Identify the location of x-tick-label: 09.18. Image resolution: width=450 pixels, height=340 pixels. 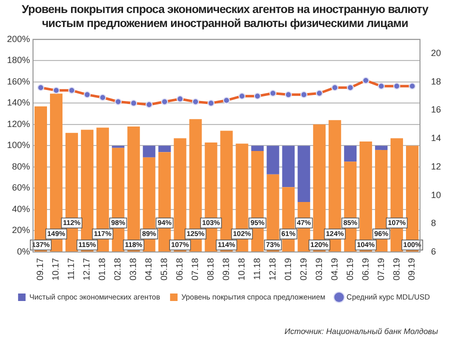
(225, 269).